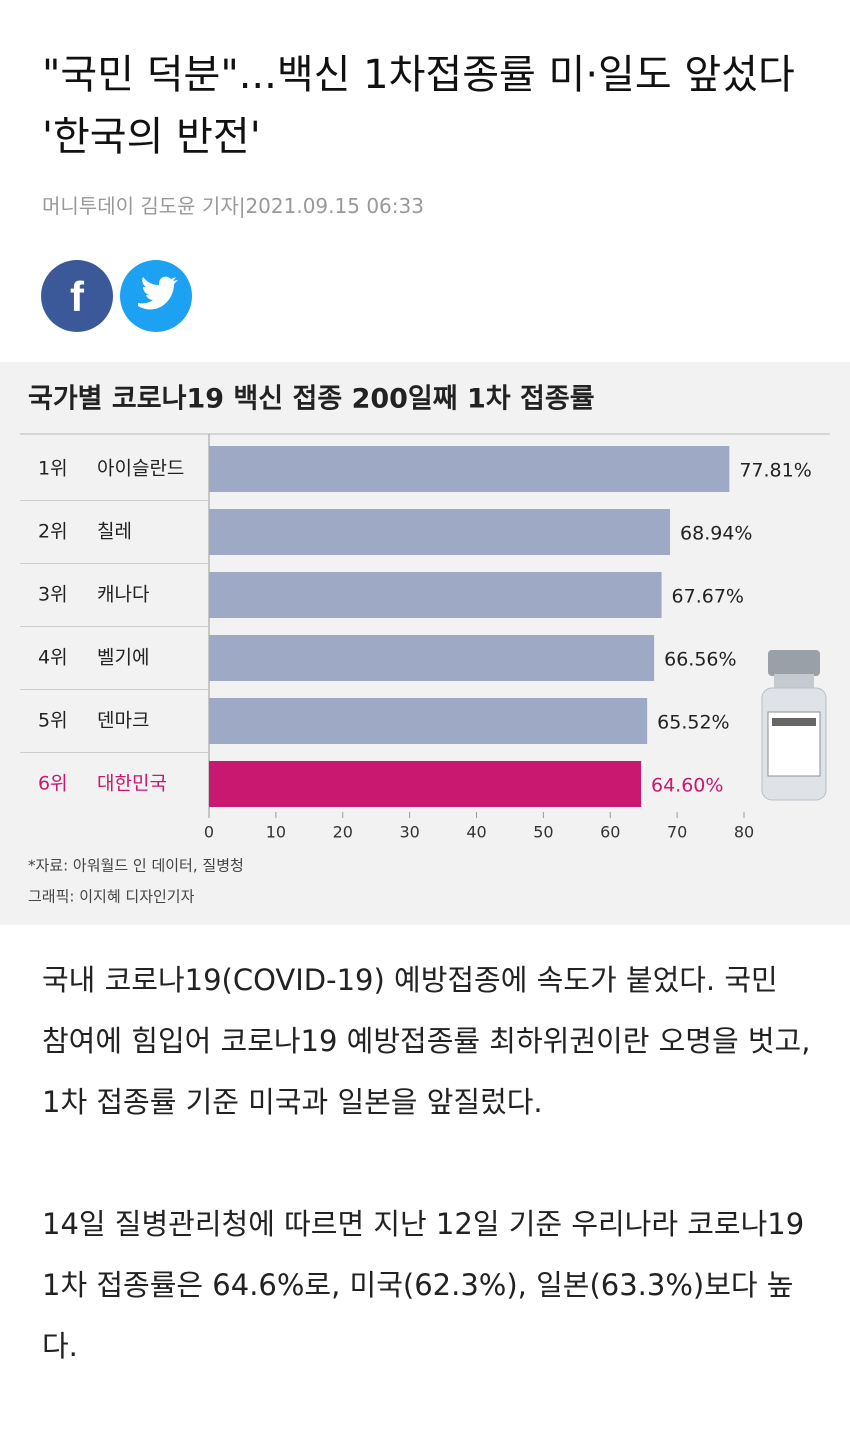 The image size is (850, 1438). What do you see at coordinates (209, 832) in the screenshot?
I see `x-tick-label: 0` at bounding box center [209, 832].